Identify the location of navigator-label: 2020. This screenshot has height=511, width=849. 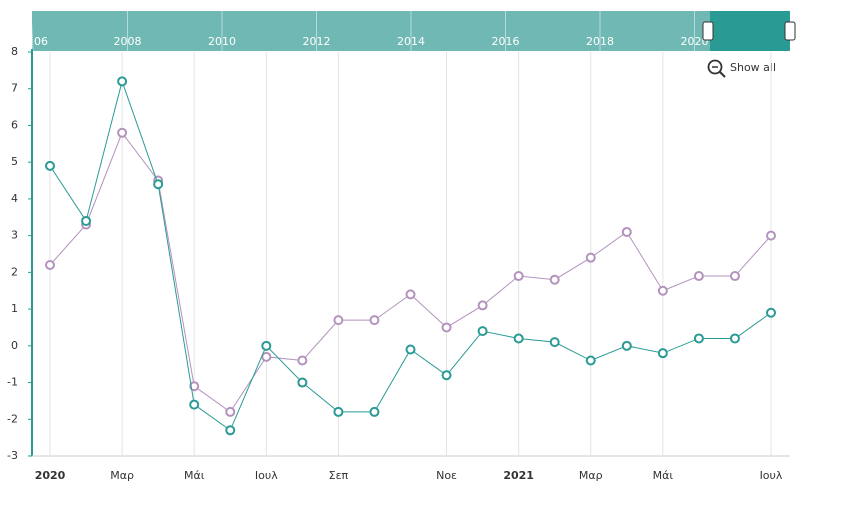
(695, 41).